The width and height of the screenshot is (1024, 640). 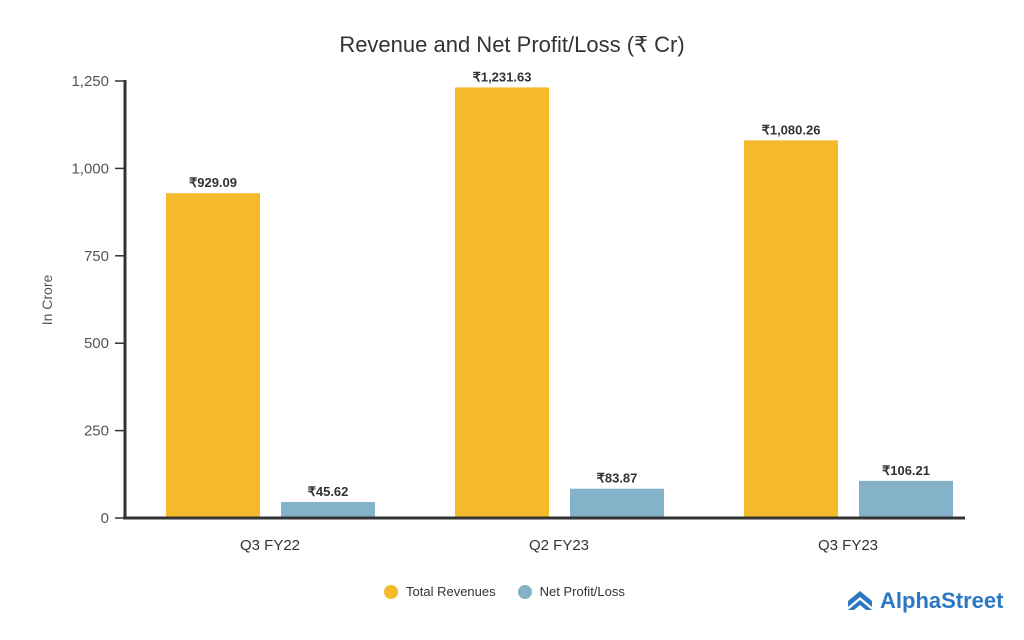 What do you see at coordinates (90, 168) in the screenshot?
I see `y-tick-label: 1,000` at bounding box center [90, 168].